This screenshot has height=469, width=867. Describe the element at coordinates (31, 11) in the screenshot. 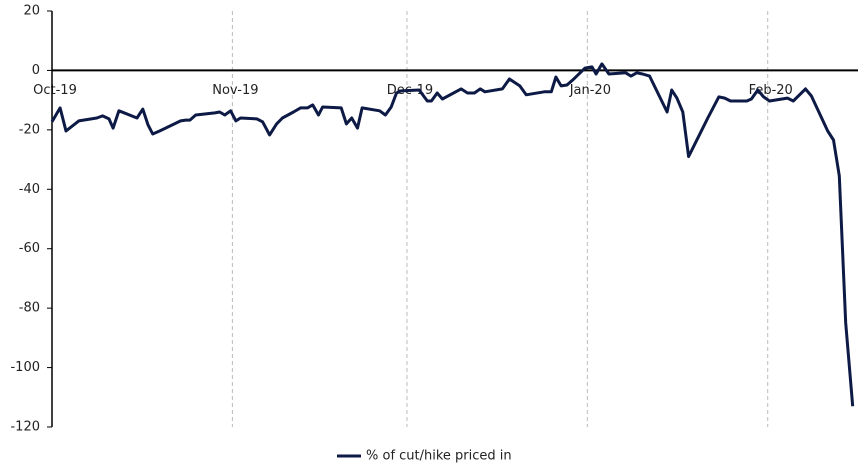

I see `y-tick-label: 20` at that location.